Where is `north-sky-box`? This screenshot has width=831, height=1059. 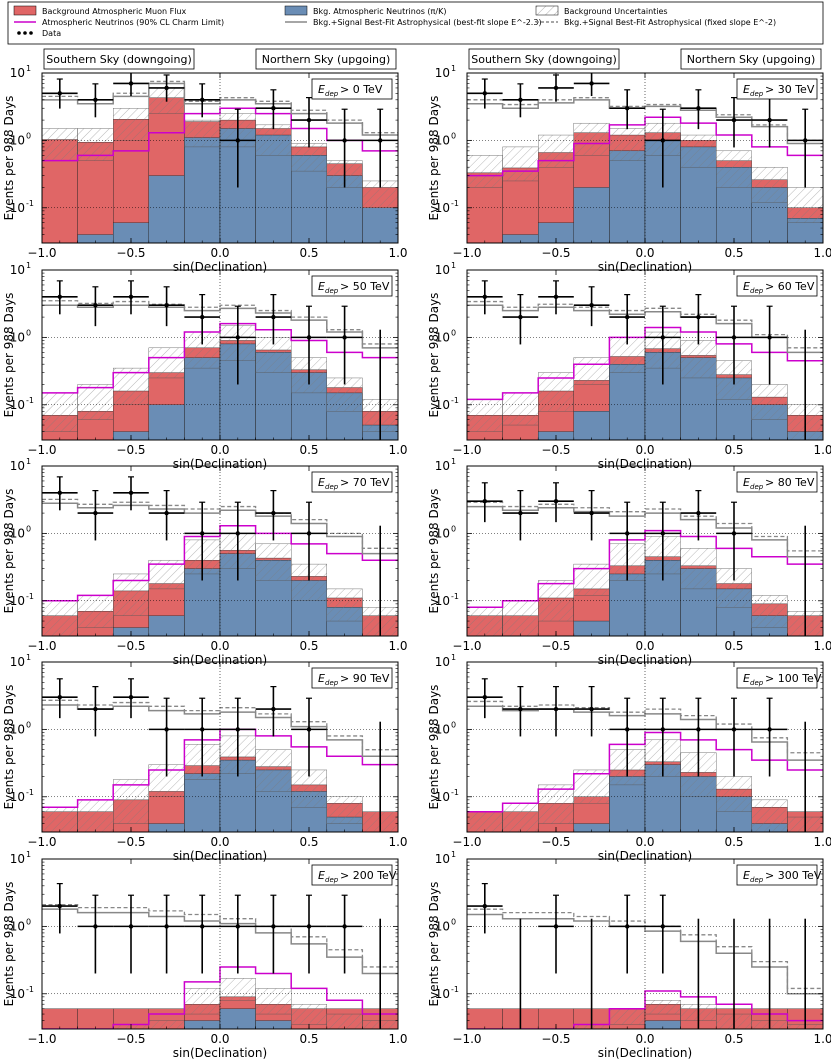
north-sky-box is located at coordinates (751, 59).